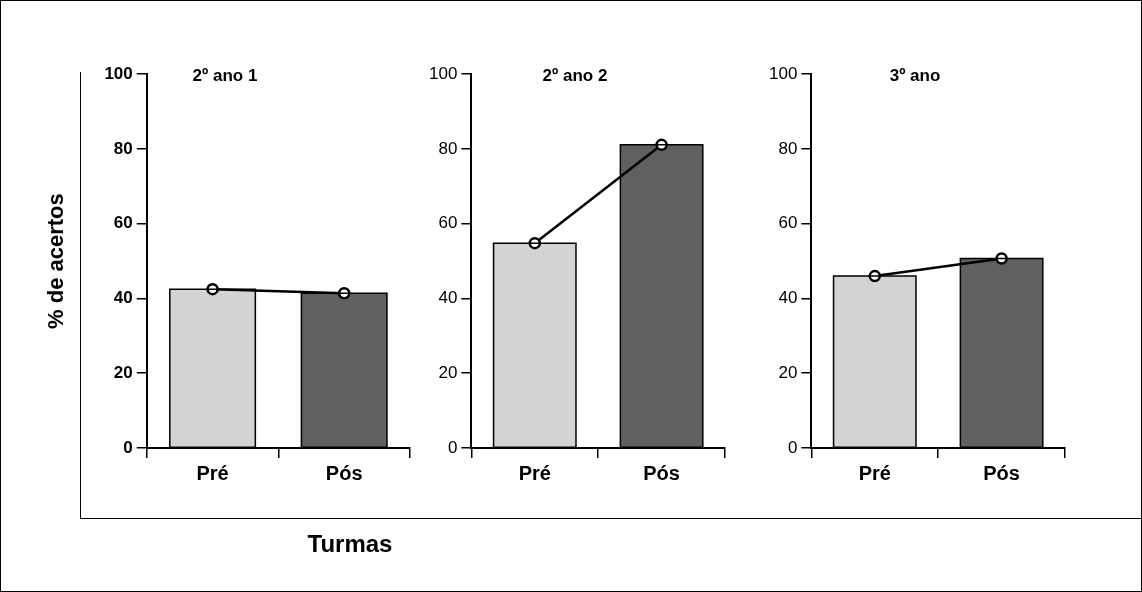  Describe the element at coordinates (56, 261) in the screenshot. I see `y-axis-title: % de acertos` at that location.